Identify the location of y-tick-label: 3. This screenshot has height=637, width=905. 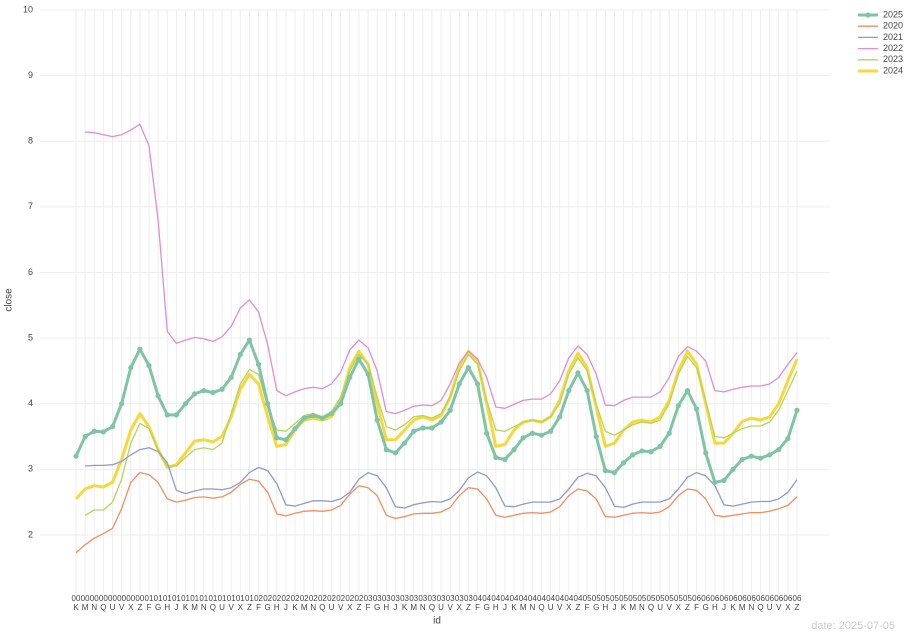
(30, 469).